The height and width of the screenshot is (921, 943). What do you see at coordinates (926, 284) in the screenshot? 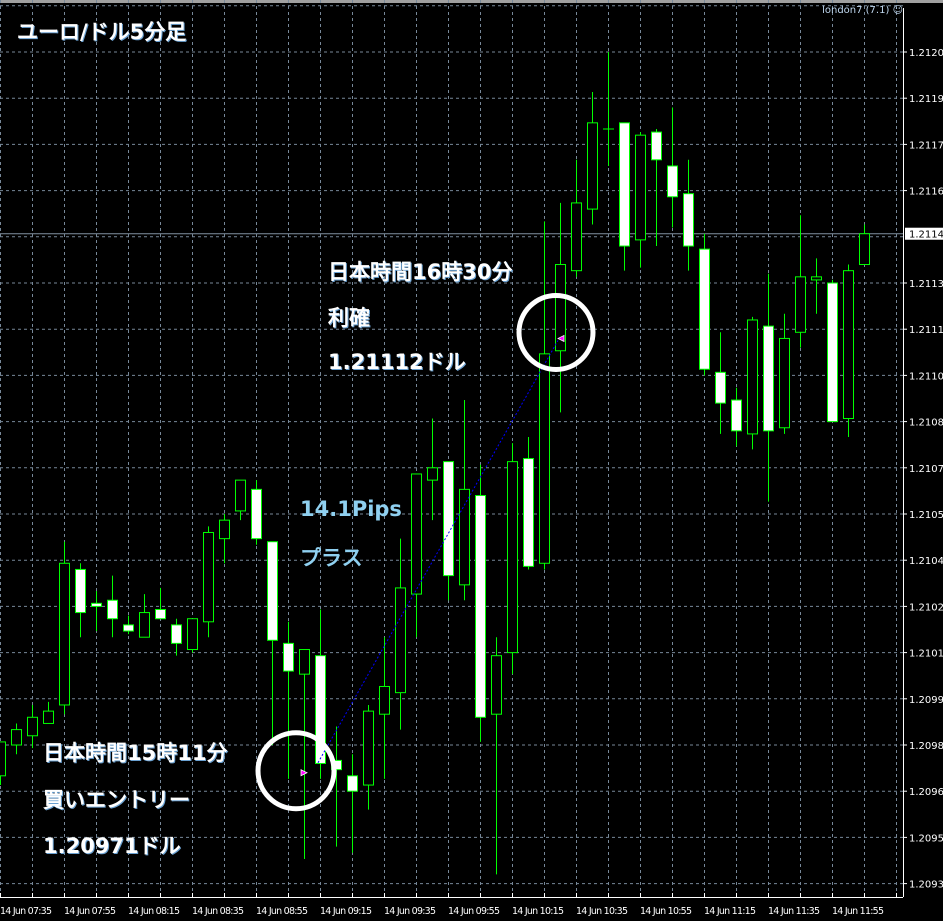
I see `y-tick-label: 1.21130` at bounding box center [926, 284].